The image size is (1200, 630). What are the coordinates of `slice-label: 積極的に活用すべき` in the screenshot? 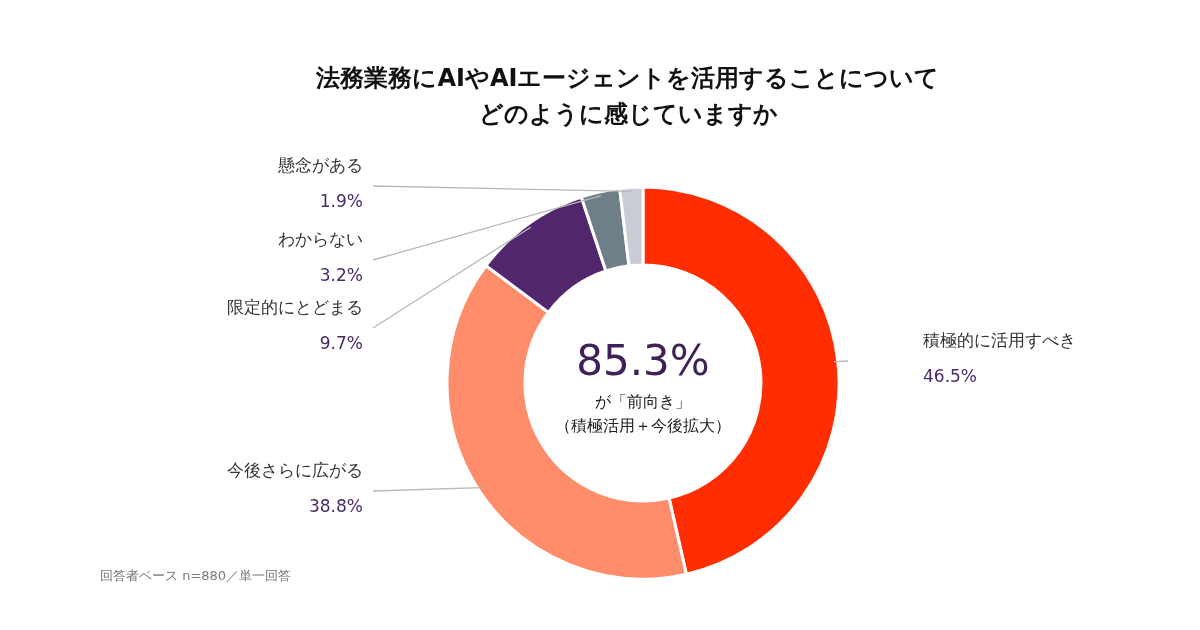 It's located at (999, 340).